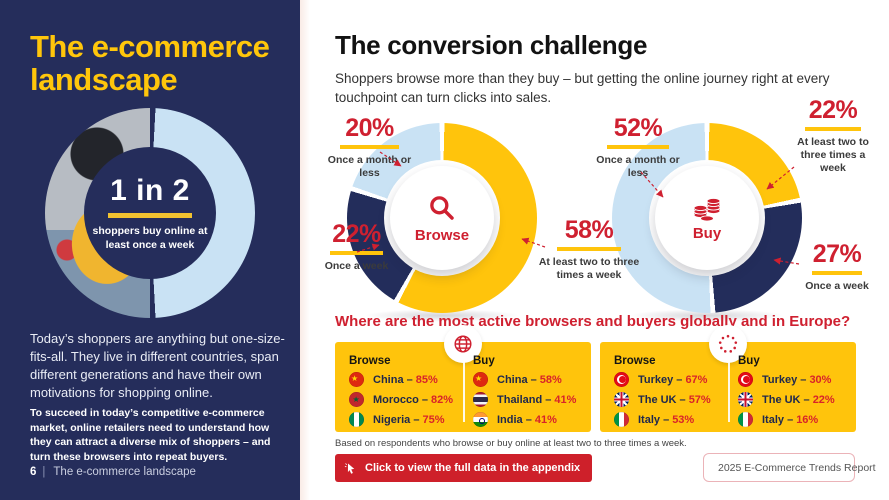 The width and height of the screenshot is (889, 500). I want to click on country-label: Morocco –82%, so click(413, 399).